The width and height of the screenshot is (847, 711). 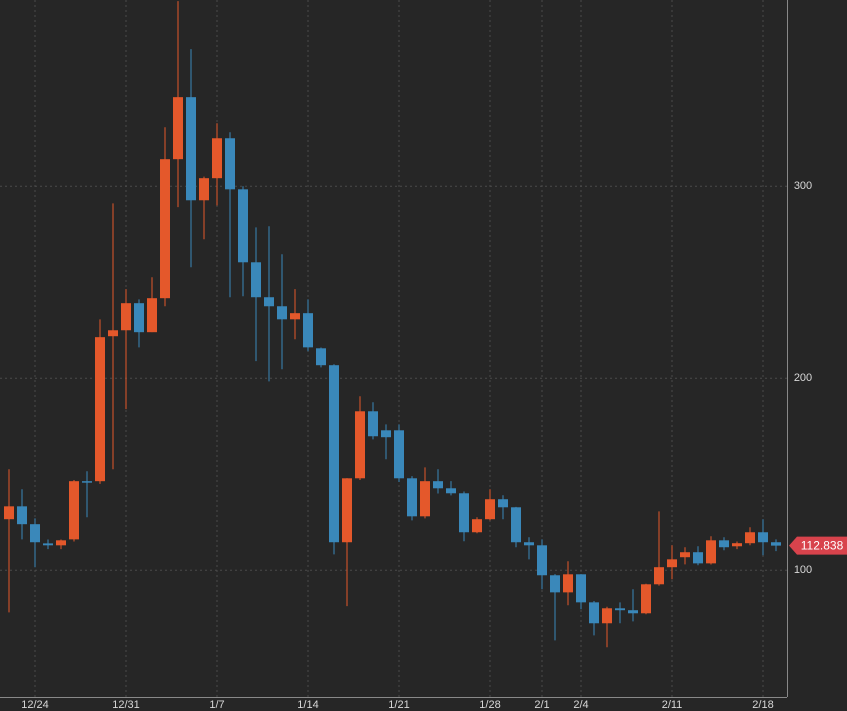 I want to click on last-price-marker, so click(x=818, y=545).